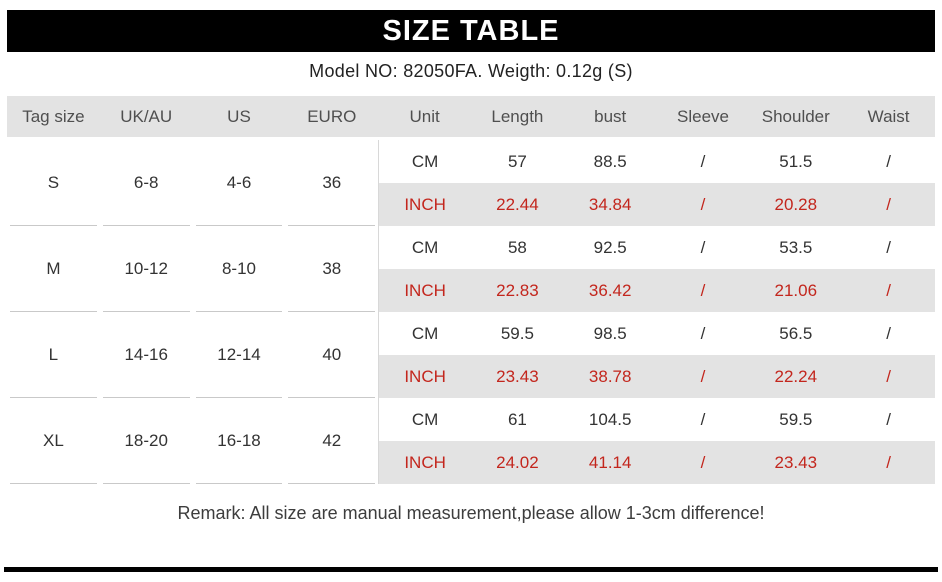 The height and width of the screenshot is (582, 942). Describe the element at coordinates (332, 441) in the screenshot. I see `euro-cell: 42` at that location.